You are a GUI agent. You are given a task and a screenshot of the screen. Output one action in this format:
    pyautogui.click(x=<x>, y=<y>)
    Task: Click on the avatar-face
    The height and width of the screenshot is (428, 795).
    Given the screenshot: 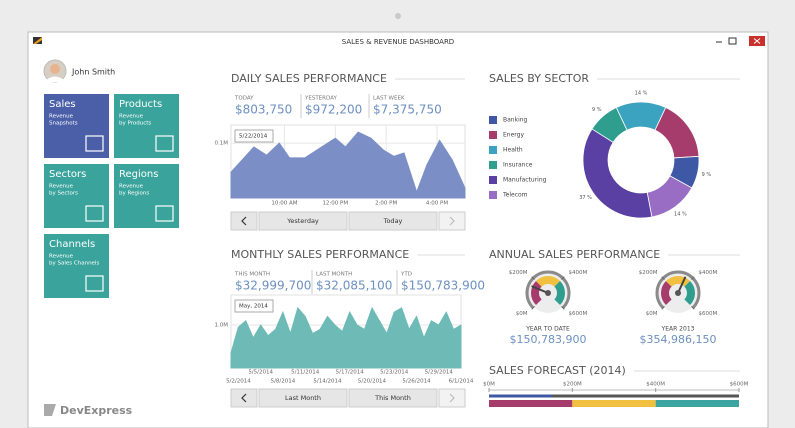 What is the action you would take?
    pyautogui.click(x=55, y=69)
    